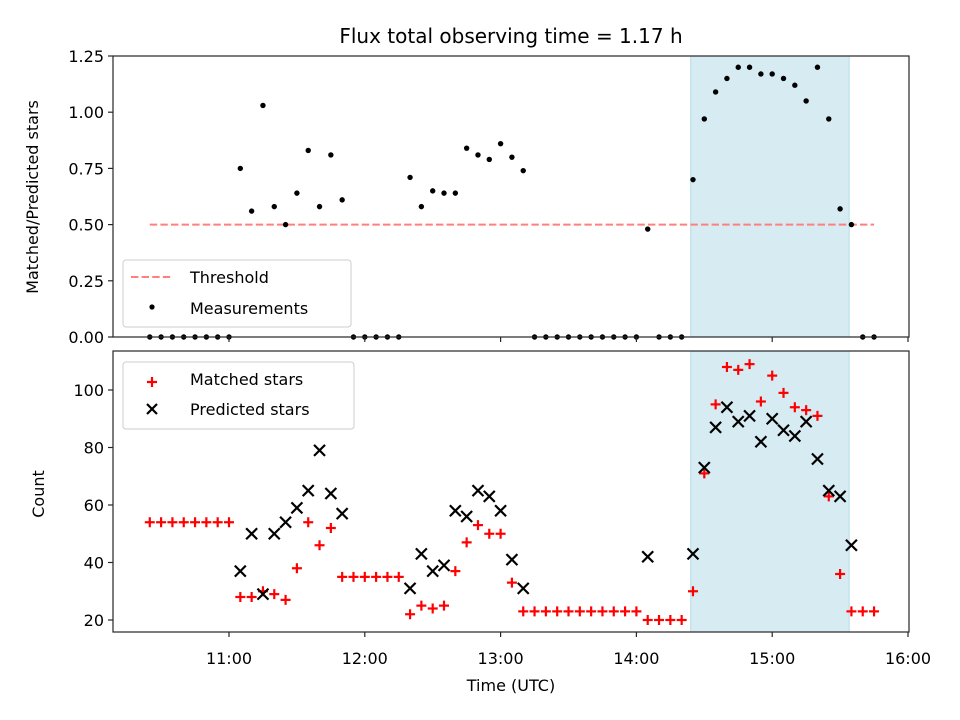 Image resolution: width=960 pixels, height=720 pixels. Describe the element at coordinates (152, 307) in the screenshot. I see `legend-measurements-swatch` at that location.